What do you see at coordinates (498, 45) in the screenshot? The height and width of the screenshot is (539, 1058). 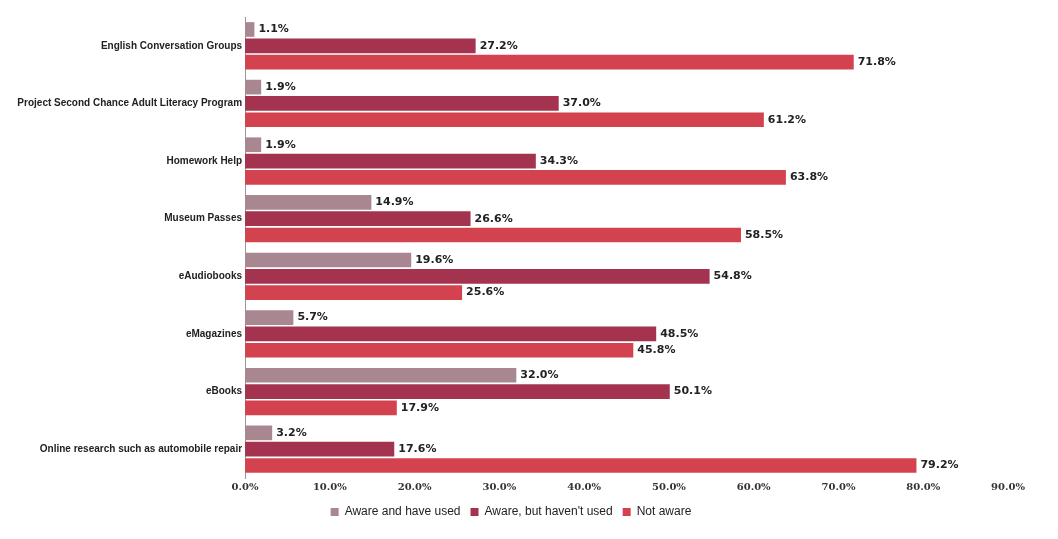 I see `data-label: 27.2%` at bounding box center [498, 45].